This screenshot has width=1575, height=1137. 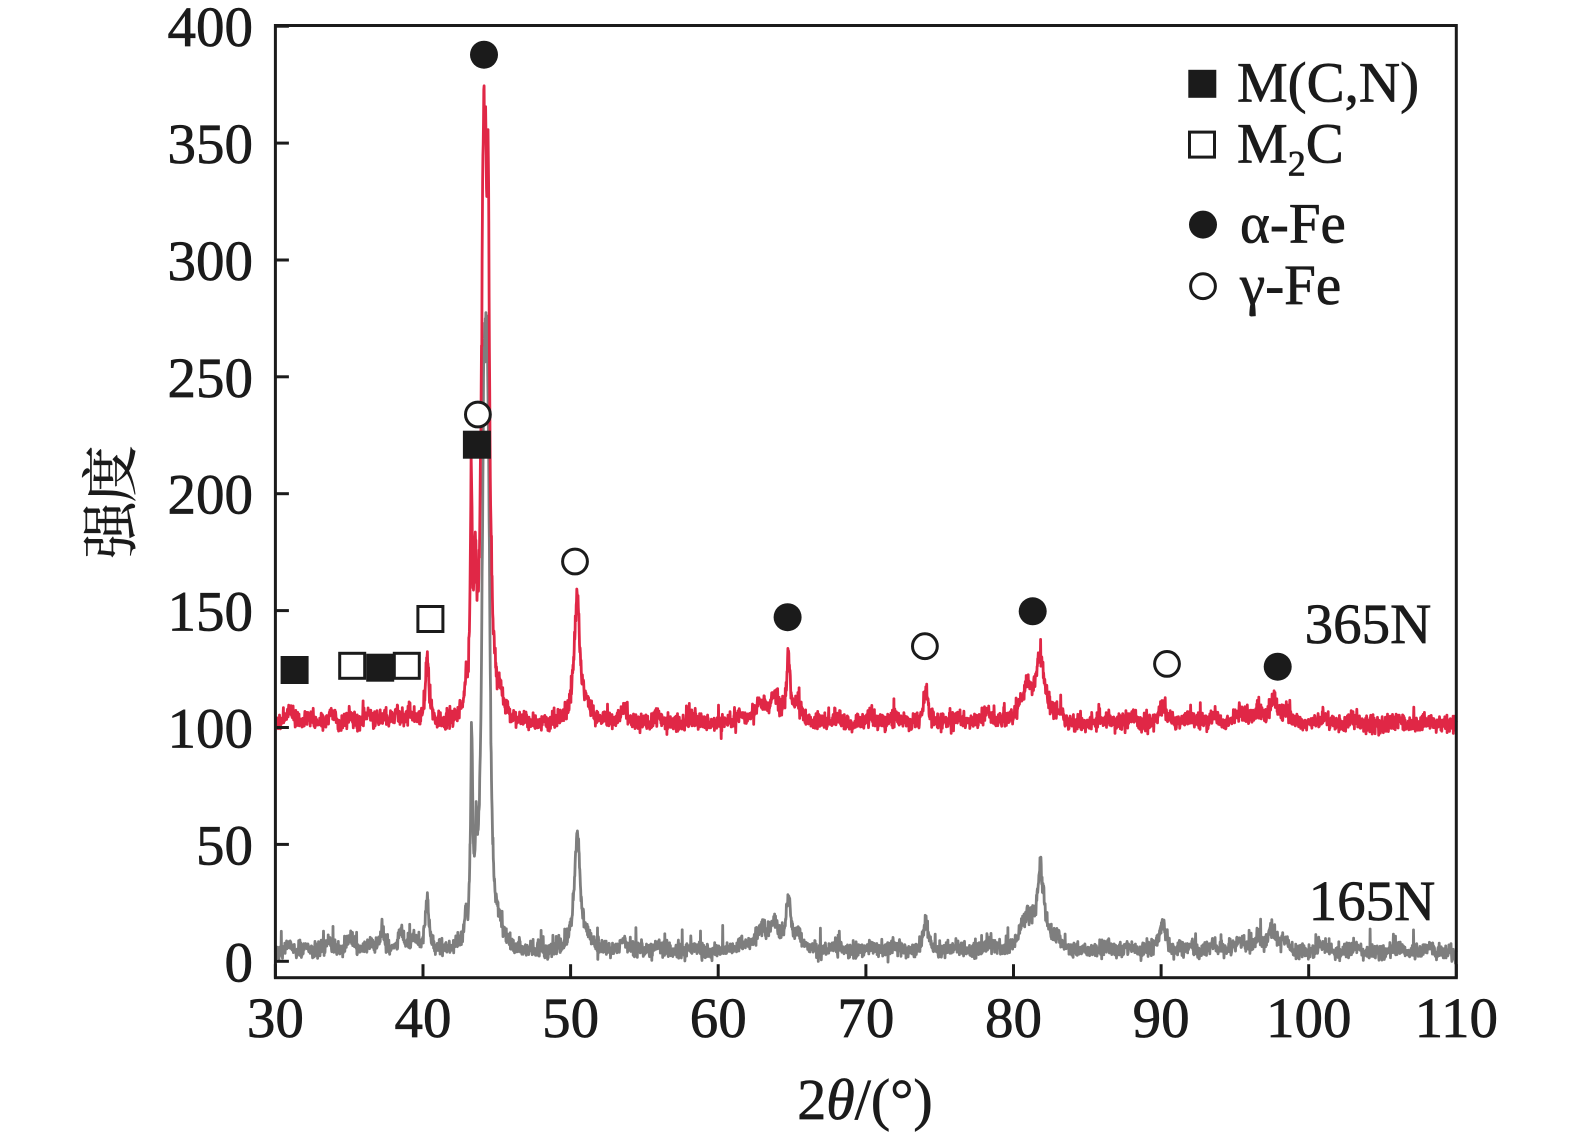 I want to click on svg-text: 40, so click(x=423, y=1018).